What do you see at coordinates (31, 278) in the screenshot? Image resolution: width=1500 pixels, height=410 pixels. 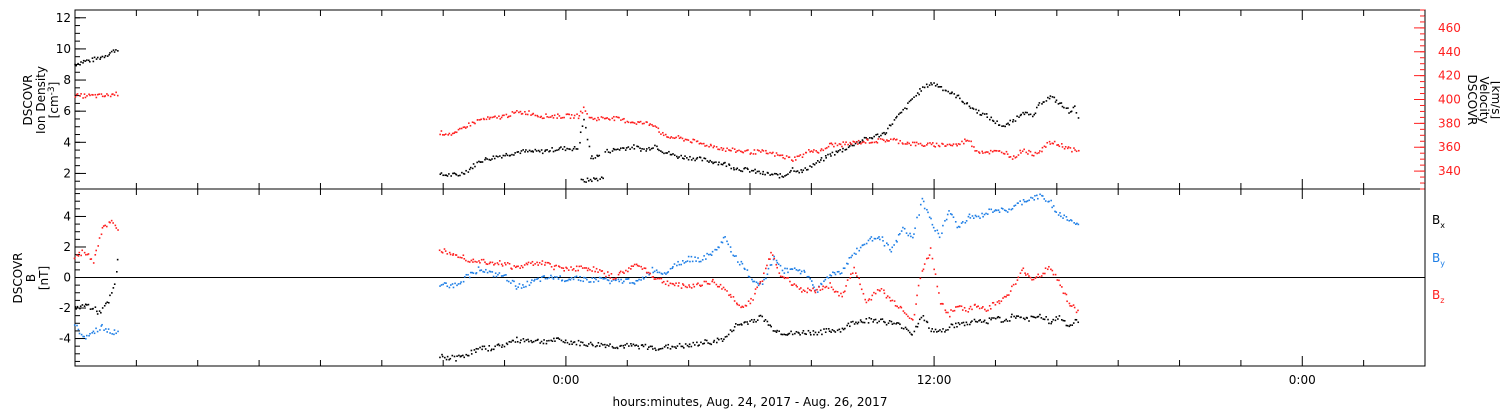 I see `b-axis-title-line2: B` at bounding box center [31, 278].